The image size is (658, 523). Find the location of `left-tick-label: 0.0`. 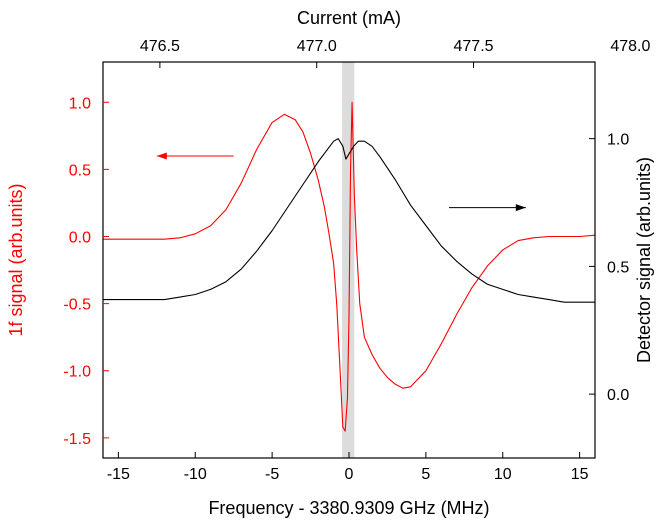

left-tick-label: 0.0 is located at coordinates (80, 238).